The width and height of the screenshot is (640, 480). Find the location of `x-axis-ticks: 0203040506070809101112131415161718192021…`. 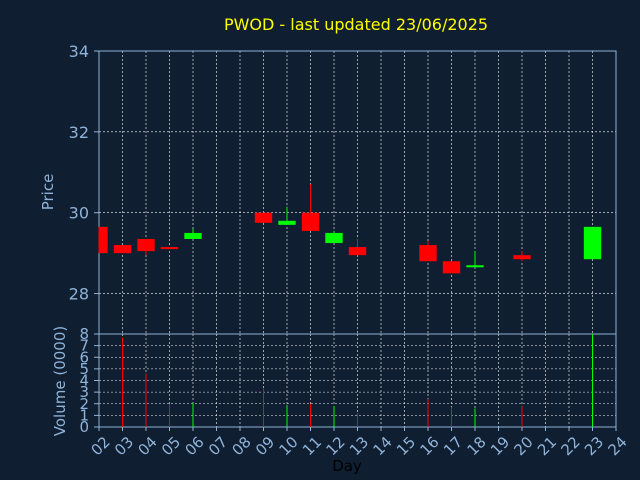

x-axis-ticks: 0203040506070809101112131415161718192021… is located at coordinates (359, 443).